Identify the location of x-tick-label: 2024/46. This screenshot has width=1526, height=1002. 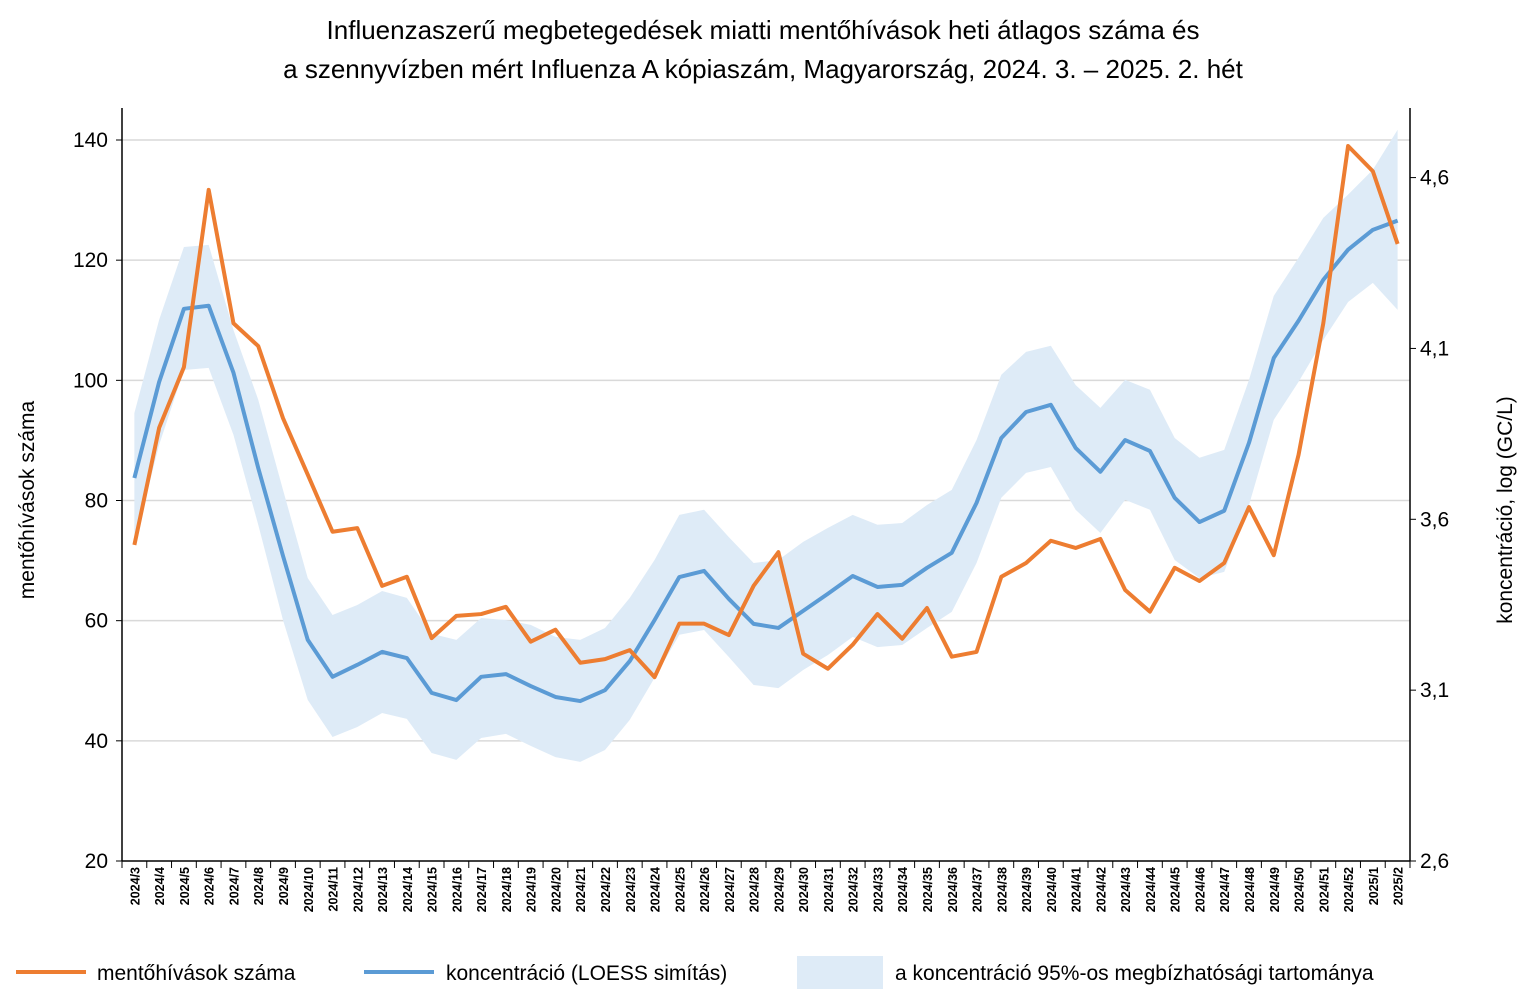
(1200, 889).